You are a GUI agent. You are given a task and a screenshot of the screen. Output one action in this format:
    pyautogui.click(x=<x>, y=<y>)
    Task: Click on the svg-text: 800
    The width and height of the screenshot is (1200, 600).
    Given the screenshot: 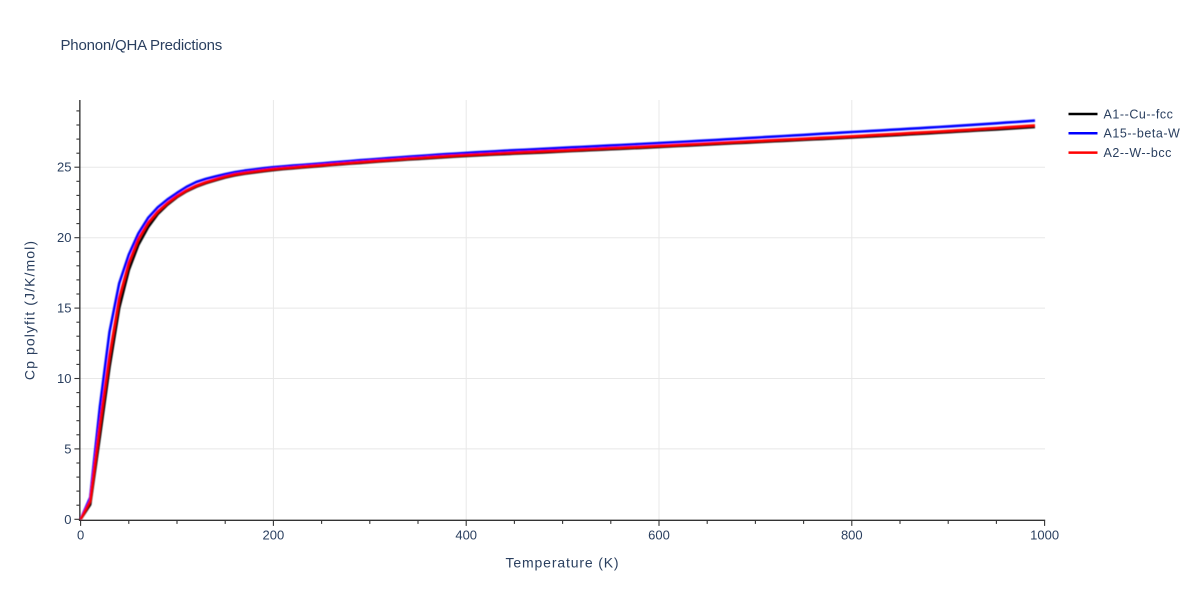 What is the action you would take?
    pyautogui.click(x=852, y=535)
    